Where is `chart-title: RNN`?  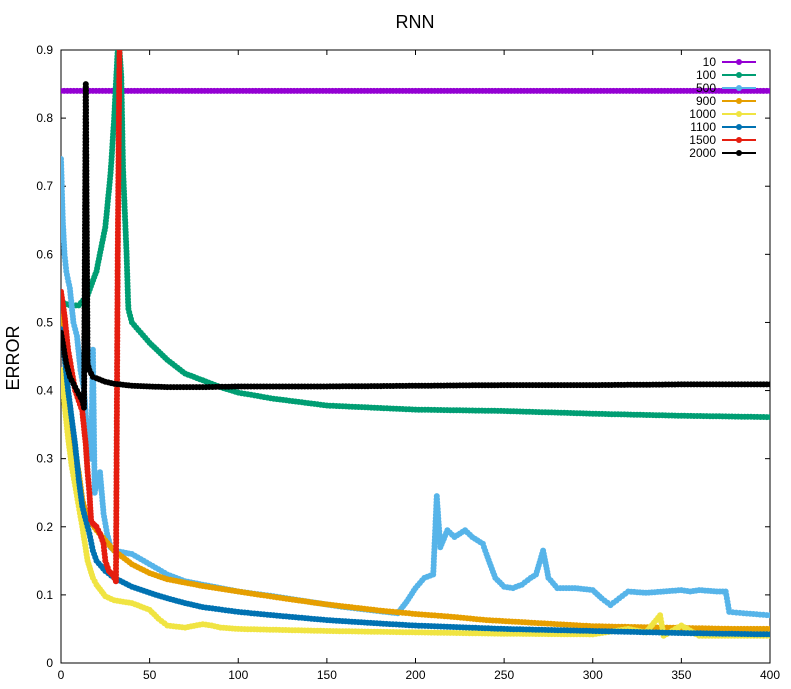 chart-title: RNN is located at coordinates (415, 22).